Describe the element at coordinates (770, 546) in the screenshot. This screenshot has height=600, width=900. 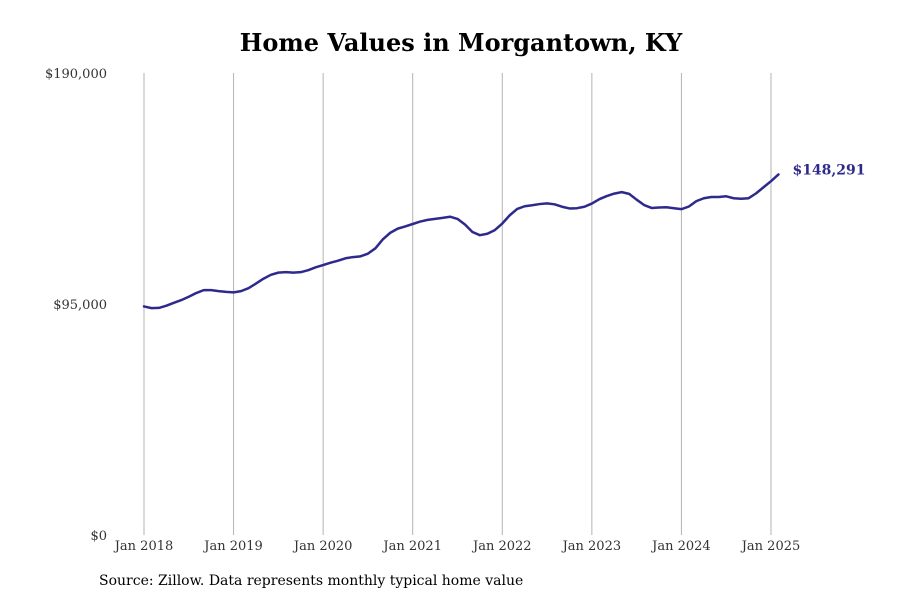
I see `x-tick-label: Jan 2025` at that location.